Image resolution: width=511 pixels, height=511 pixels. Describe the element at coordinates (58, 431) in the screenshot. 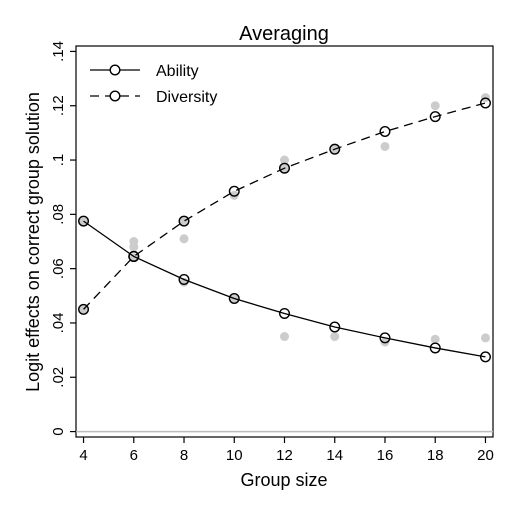

I see `y-tick-label: 0` at that location.